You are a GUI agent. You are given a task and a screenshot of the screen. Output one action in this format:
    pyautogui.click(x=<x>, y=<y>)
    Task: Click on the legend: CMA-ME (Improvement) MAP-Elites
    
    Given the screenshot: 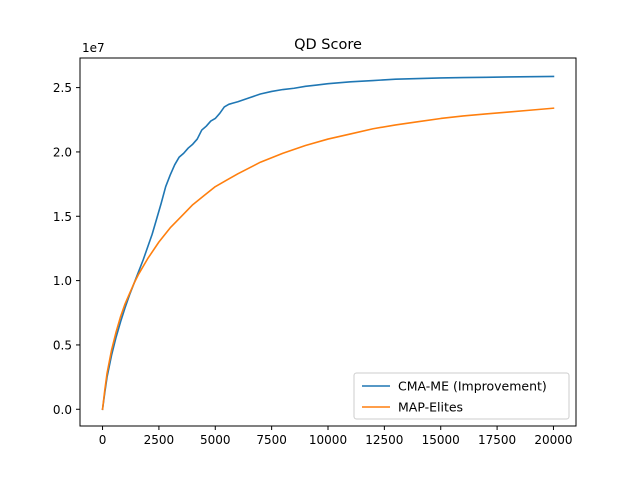 What is the action you would take?
    pyautogui.click(x=461, y=396)
    